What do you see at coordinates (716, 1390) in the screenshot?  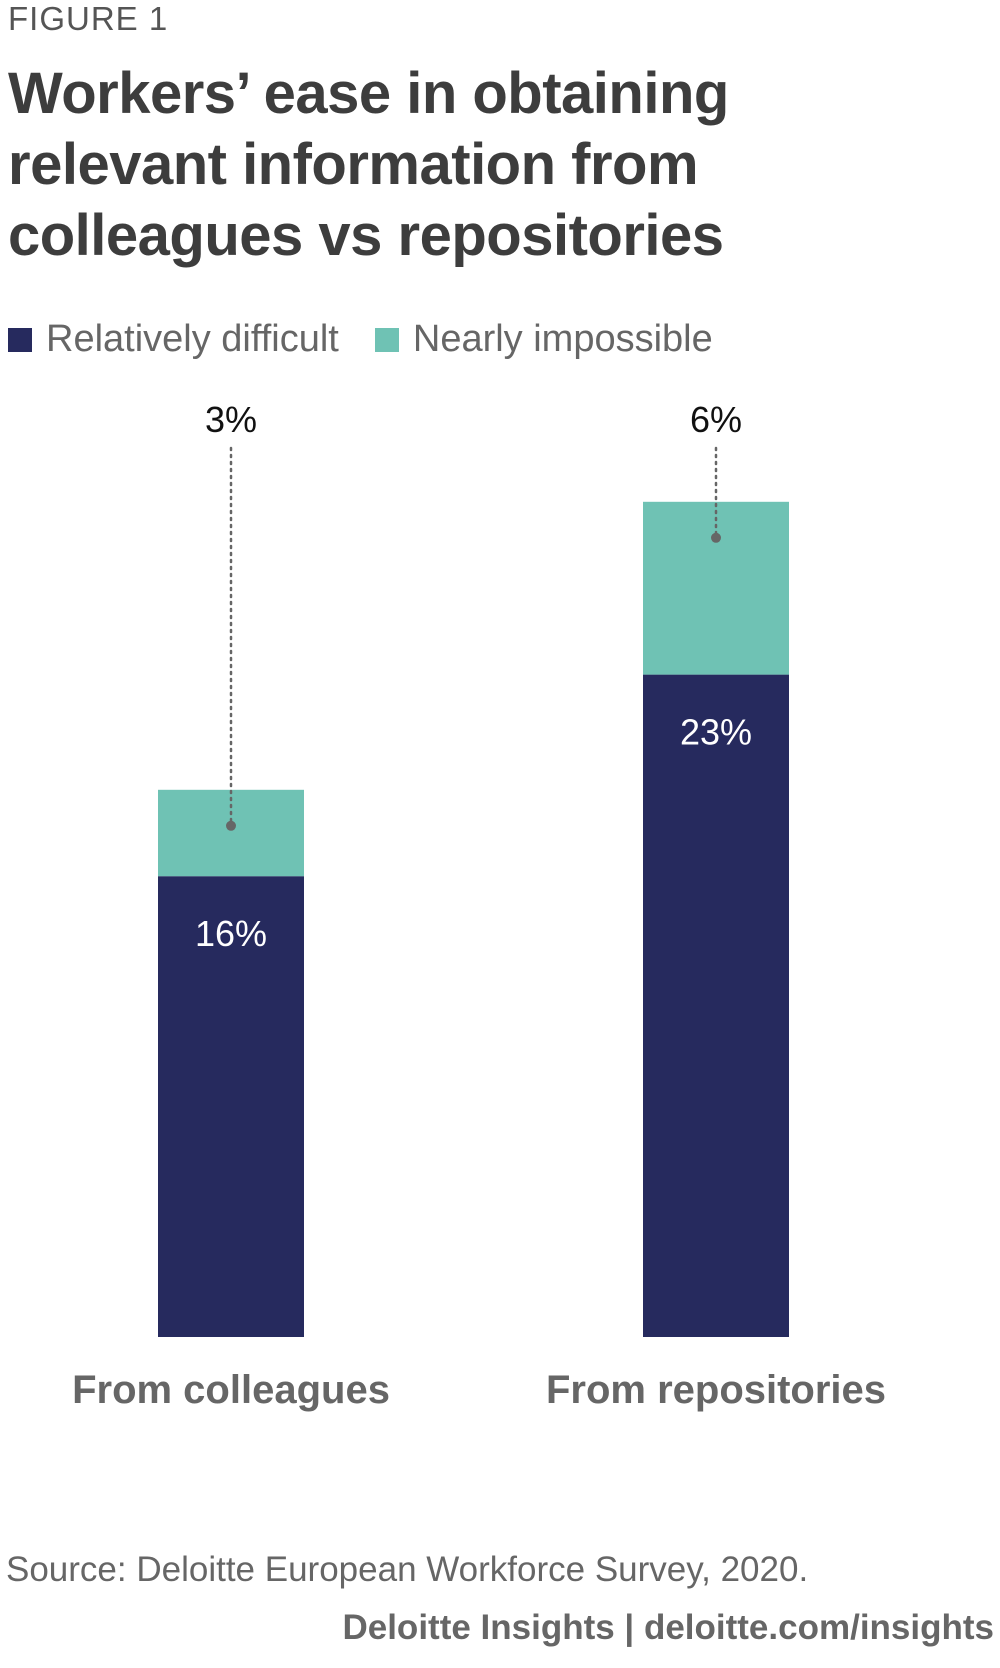 I see `category-label-from-repositories: From repositories` at bounding box center [716, 1390].